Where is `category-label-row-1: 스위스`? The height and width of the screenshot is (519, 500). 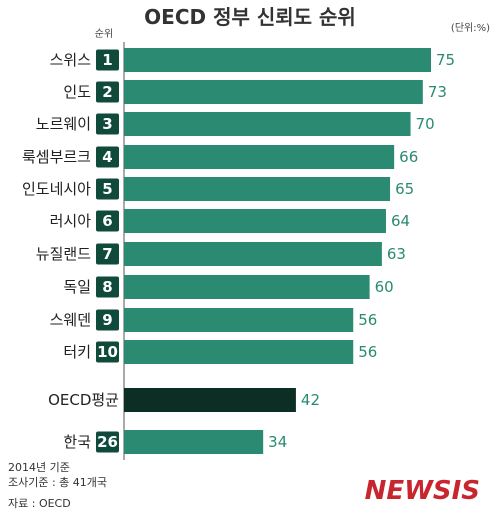 category-label-row-1: 스위스 is located at coordinates (71, 60).